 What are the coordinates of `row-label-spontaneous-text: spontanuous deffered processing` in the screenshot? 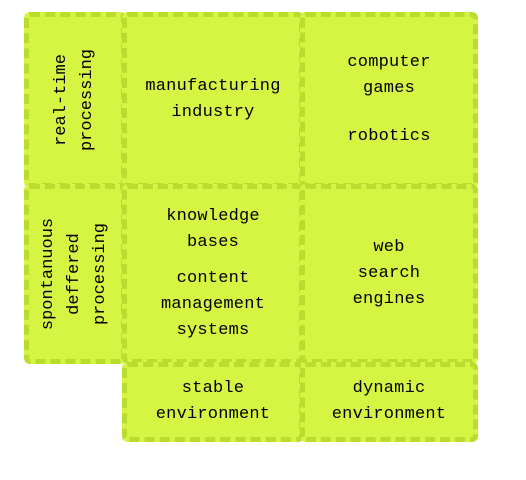 It's located at (75, 274).